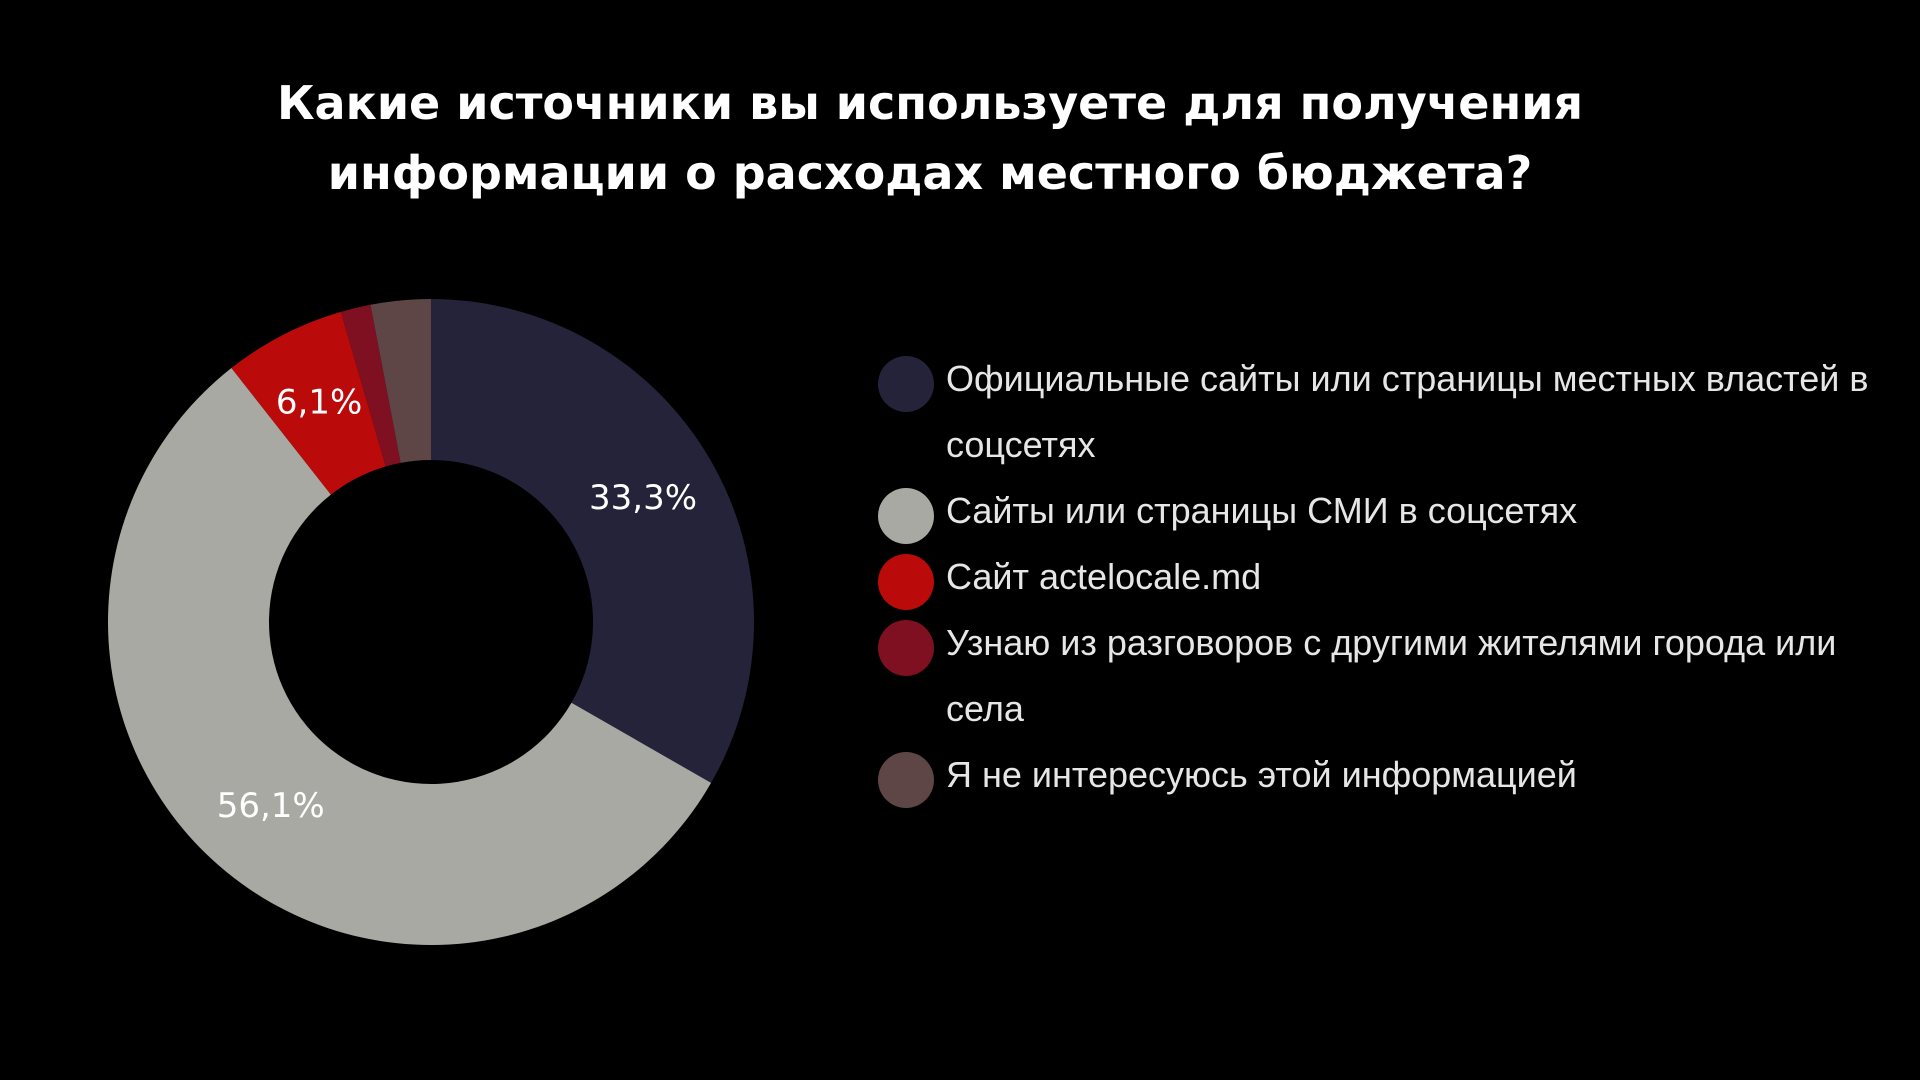 This screenshot has height=1080, width=1920. Describe the element at coordinates (271, 806) in the screenshot. I see `slice-value-label-2: 56,1%` at that location.